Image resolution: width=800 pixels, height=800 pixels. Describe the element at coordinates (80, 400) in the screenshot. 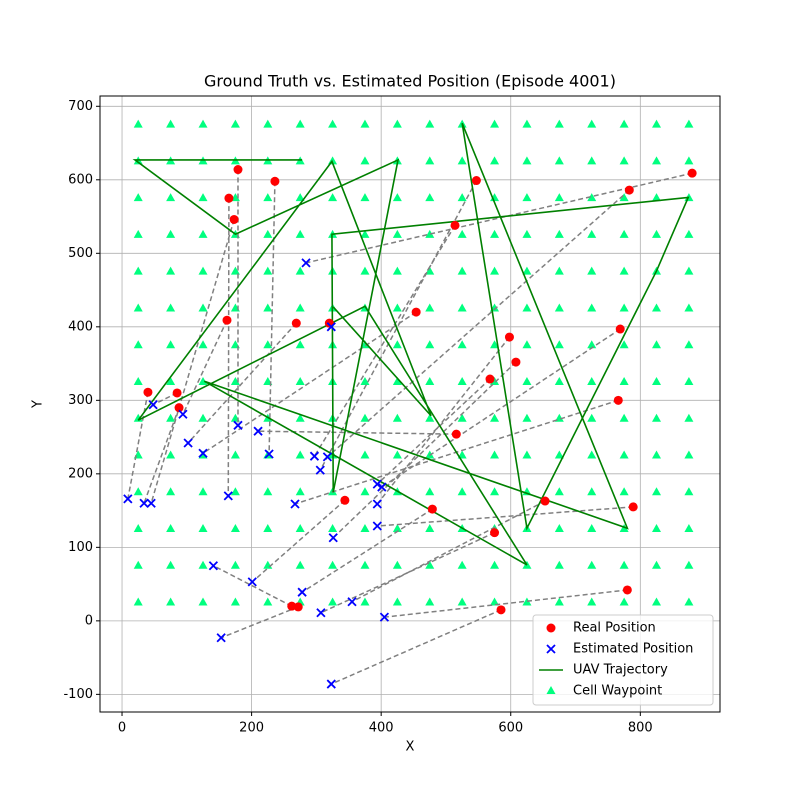

I see `y-tick-label: 300` at that location.